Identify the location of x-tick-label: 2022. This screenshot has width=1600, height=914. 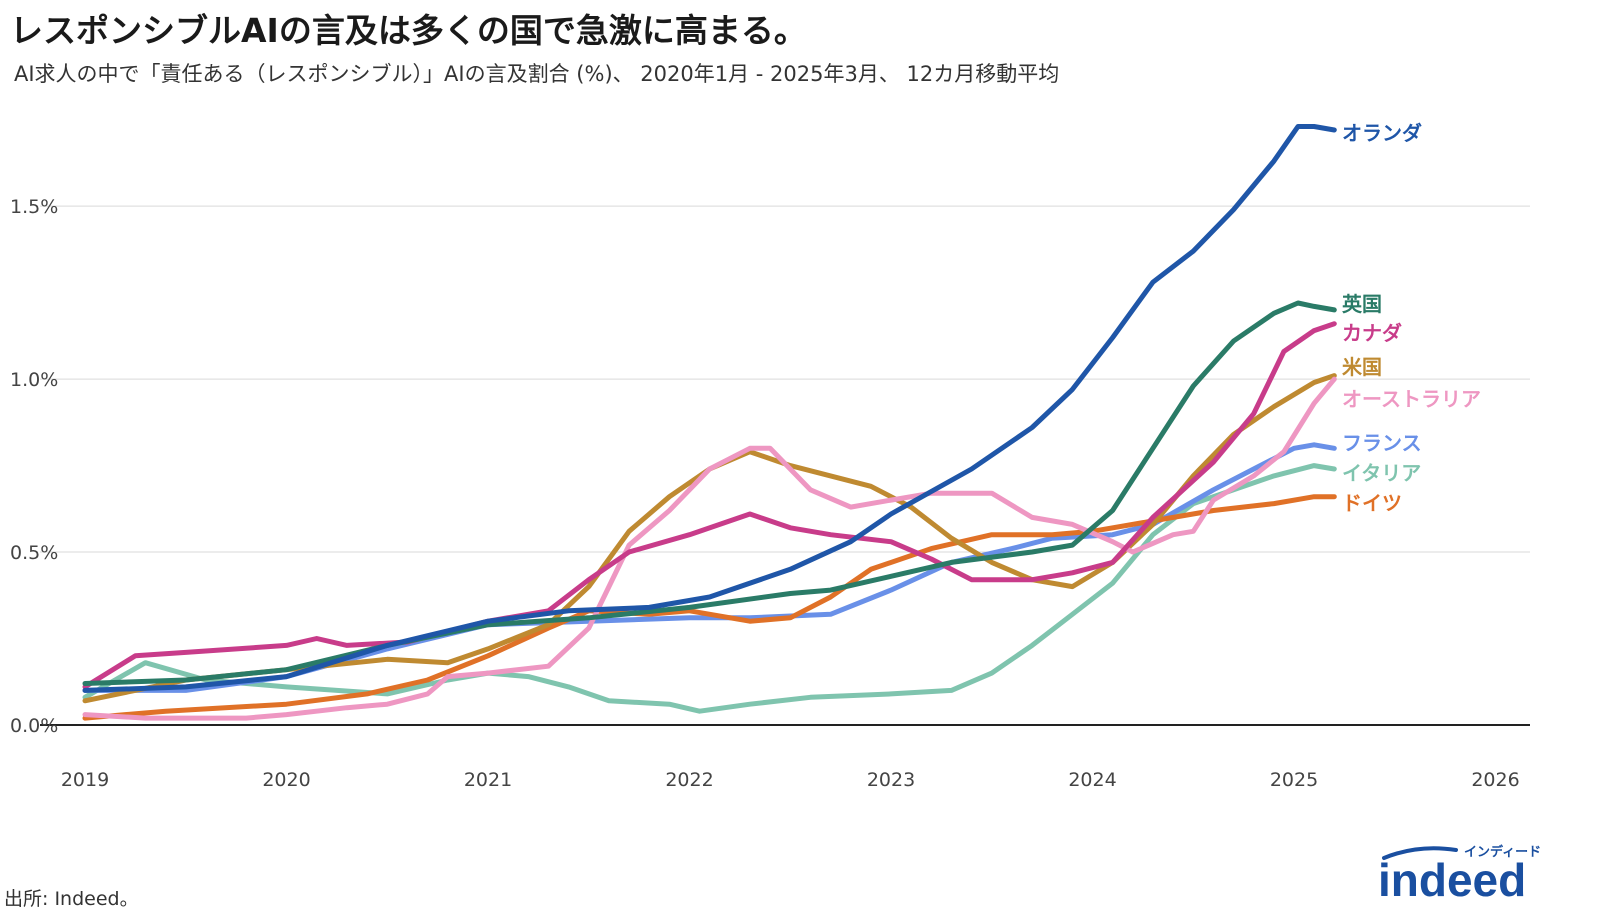
(689, 780).